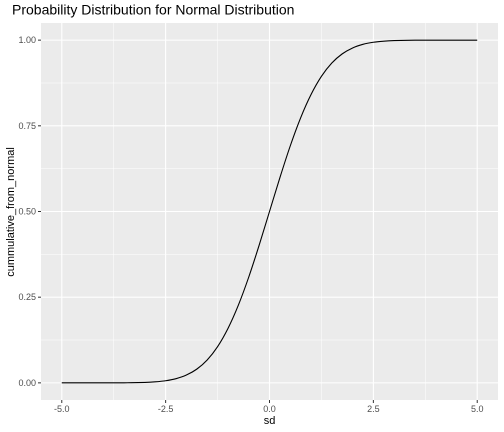 The width and height of the screenshot is (504, 432). Describe the element at coordinates (11, 212) in the screenshot. I see `y-axis-label: cummulative_from_normal` at that location.